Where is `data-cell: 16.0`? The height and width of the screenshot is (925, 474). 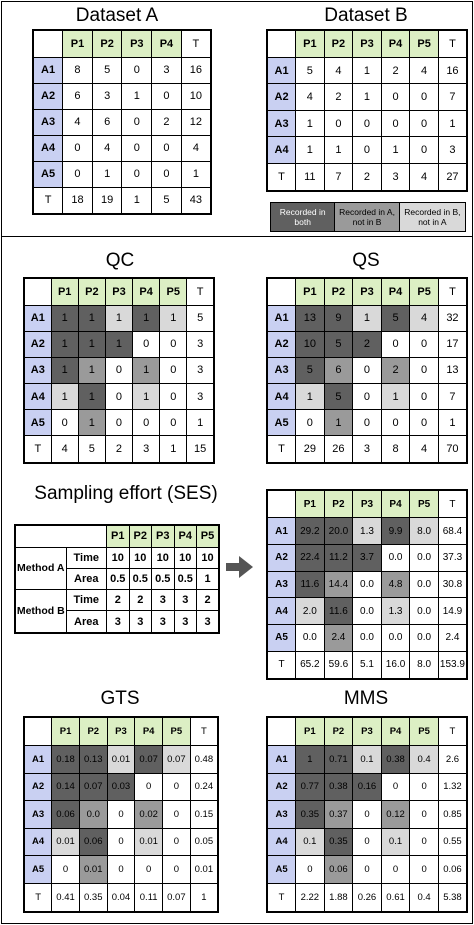 data-cell: 16.0 is located at coordinates (395, 665).